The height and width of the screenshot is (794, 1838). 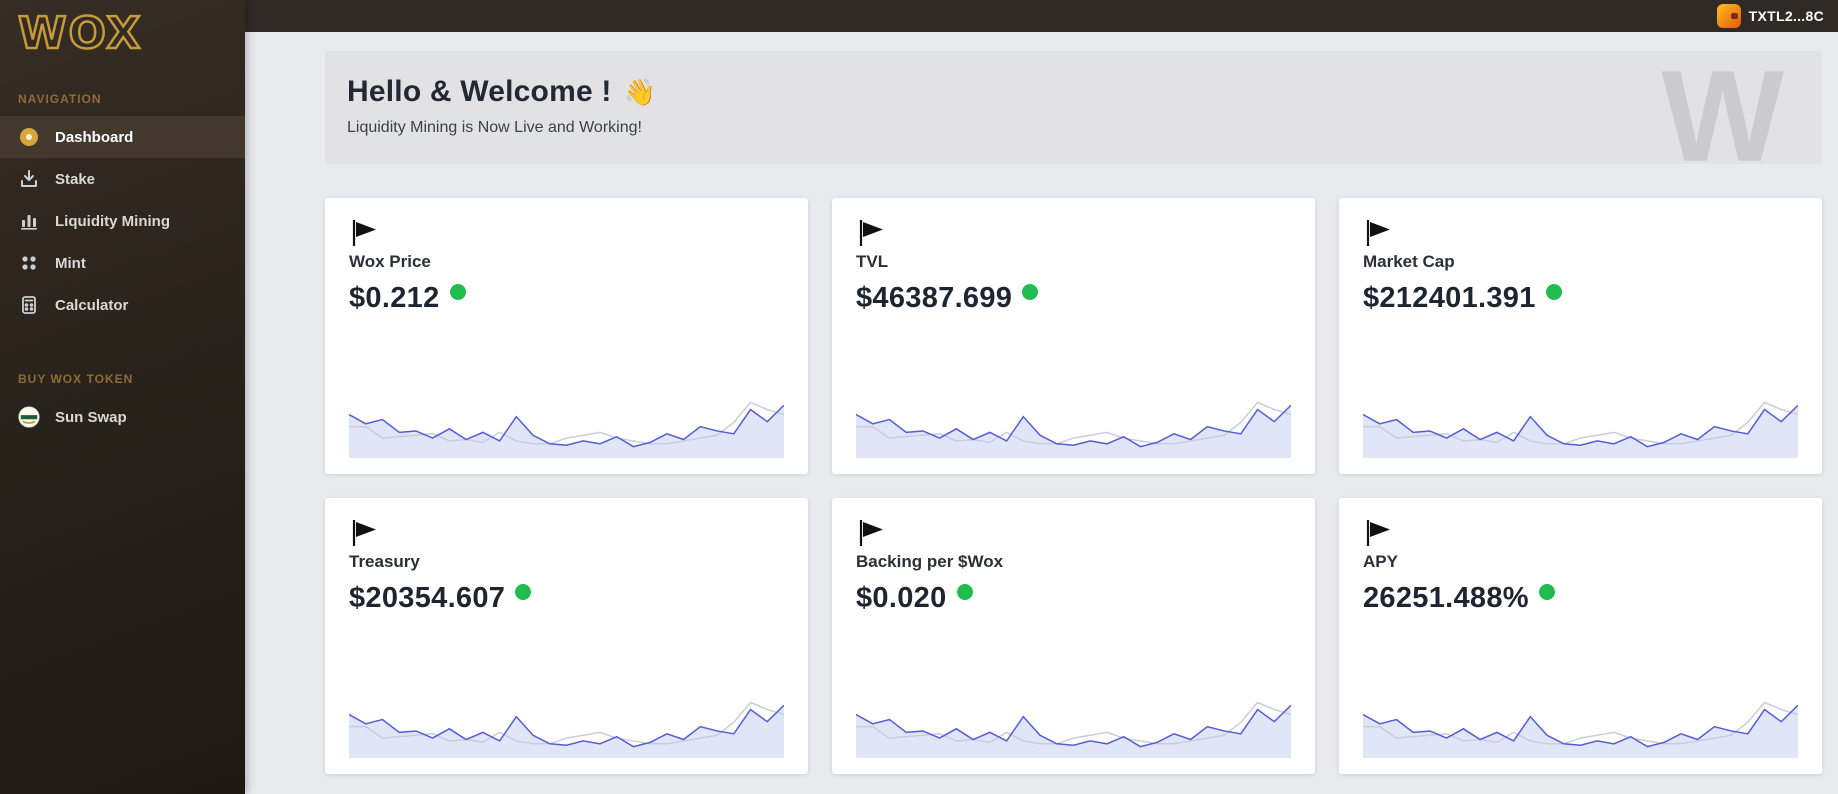 I want to click on dashboard-icon, so click(x=29, y=137).